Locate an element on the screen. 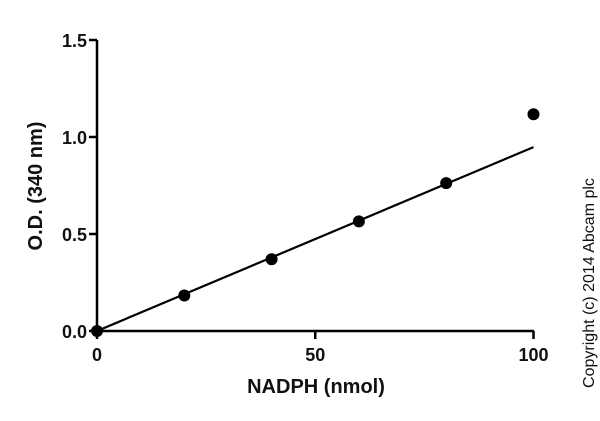  x-tick-label: 0 is located at coordinates (97, 355).